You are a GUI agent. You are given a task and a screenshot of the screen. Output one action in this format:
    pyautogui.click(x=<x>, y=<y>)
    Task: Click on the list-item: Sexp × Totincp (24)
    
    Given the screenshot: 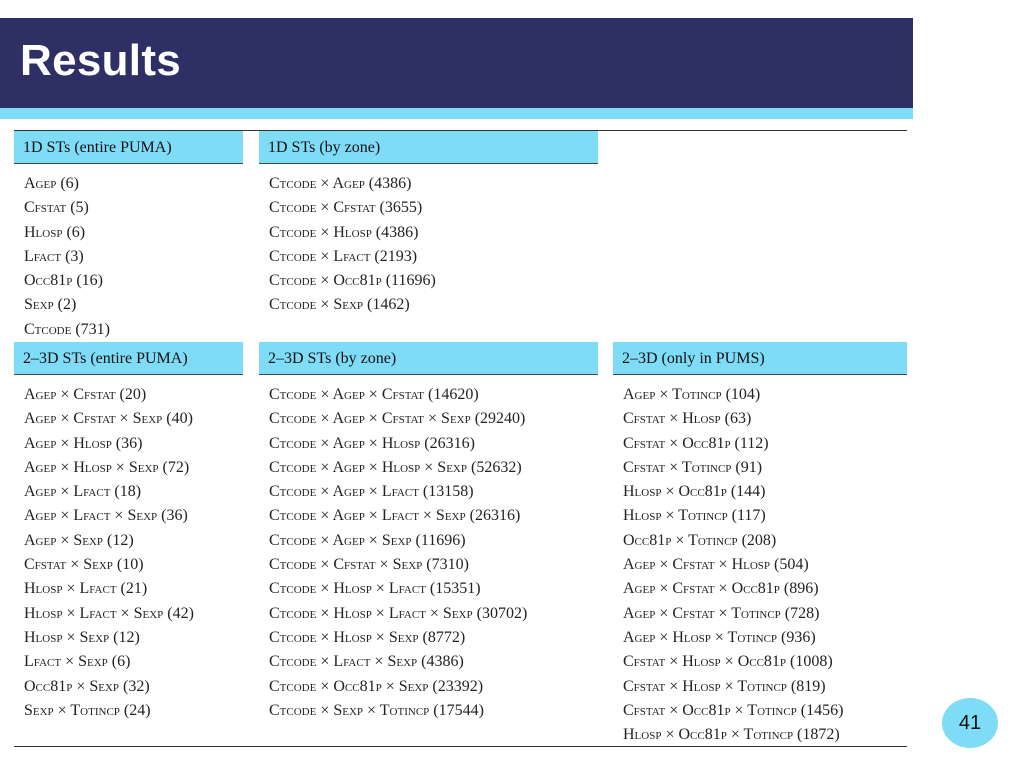 What is the action you would take?
    pyautogui.click(x=87, y=710)
    